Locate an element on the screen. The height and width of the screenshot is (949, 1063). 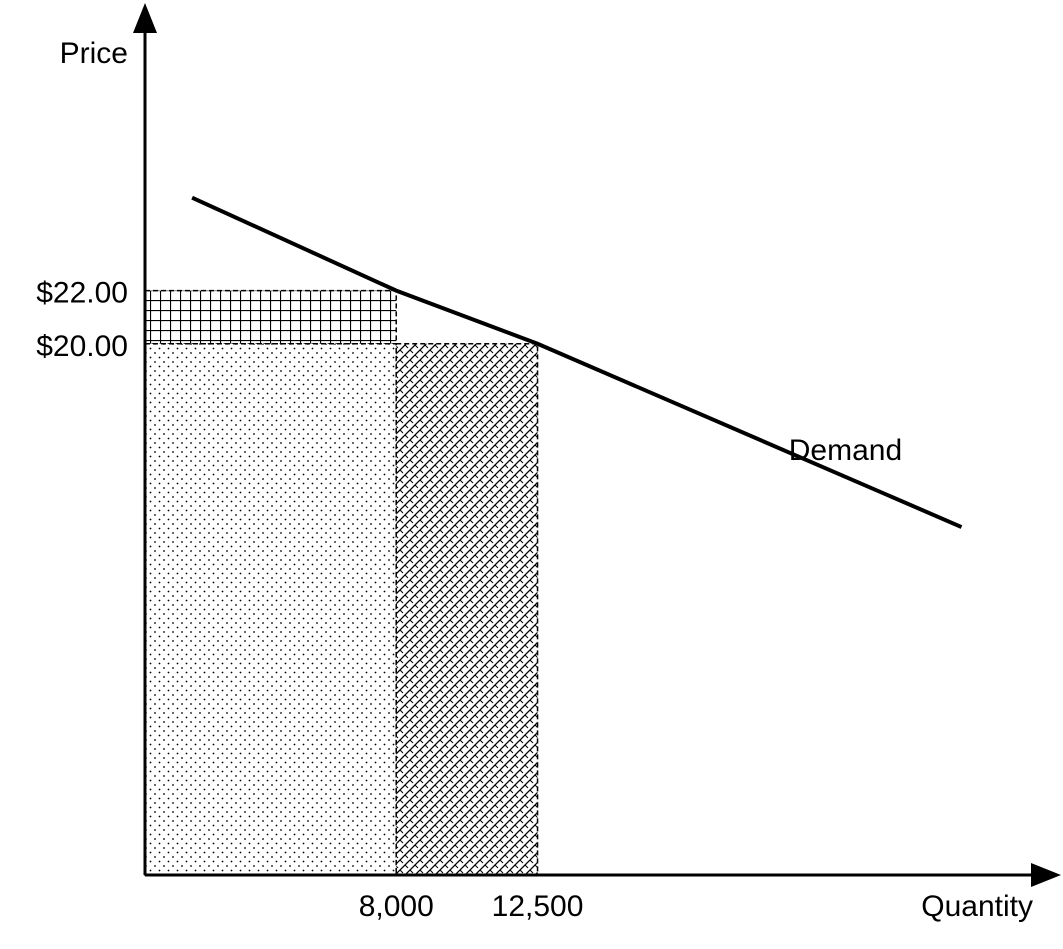
x-tick-label-8000: 8,000 is located at coordinates (396, 906).